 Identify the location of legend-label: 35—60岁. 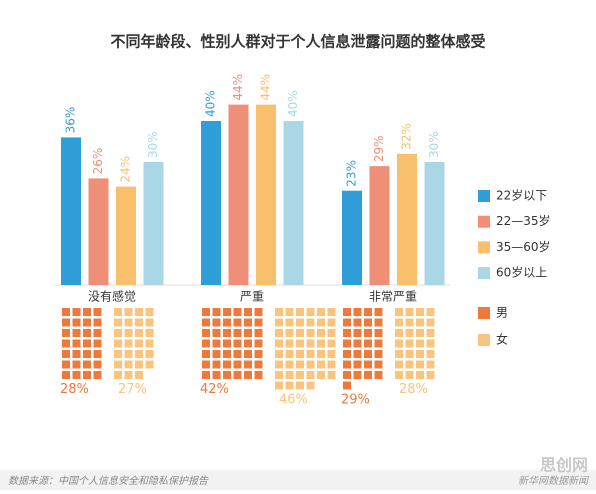
(523, 246).